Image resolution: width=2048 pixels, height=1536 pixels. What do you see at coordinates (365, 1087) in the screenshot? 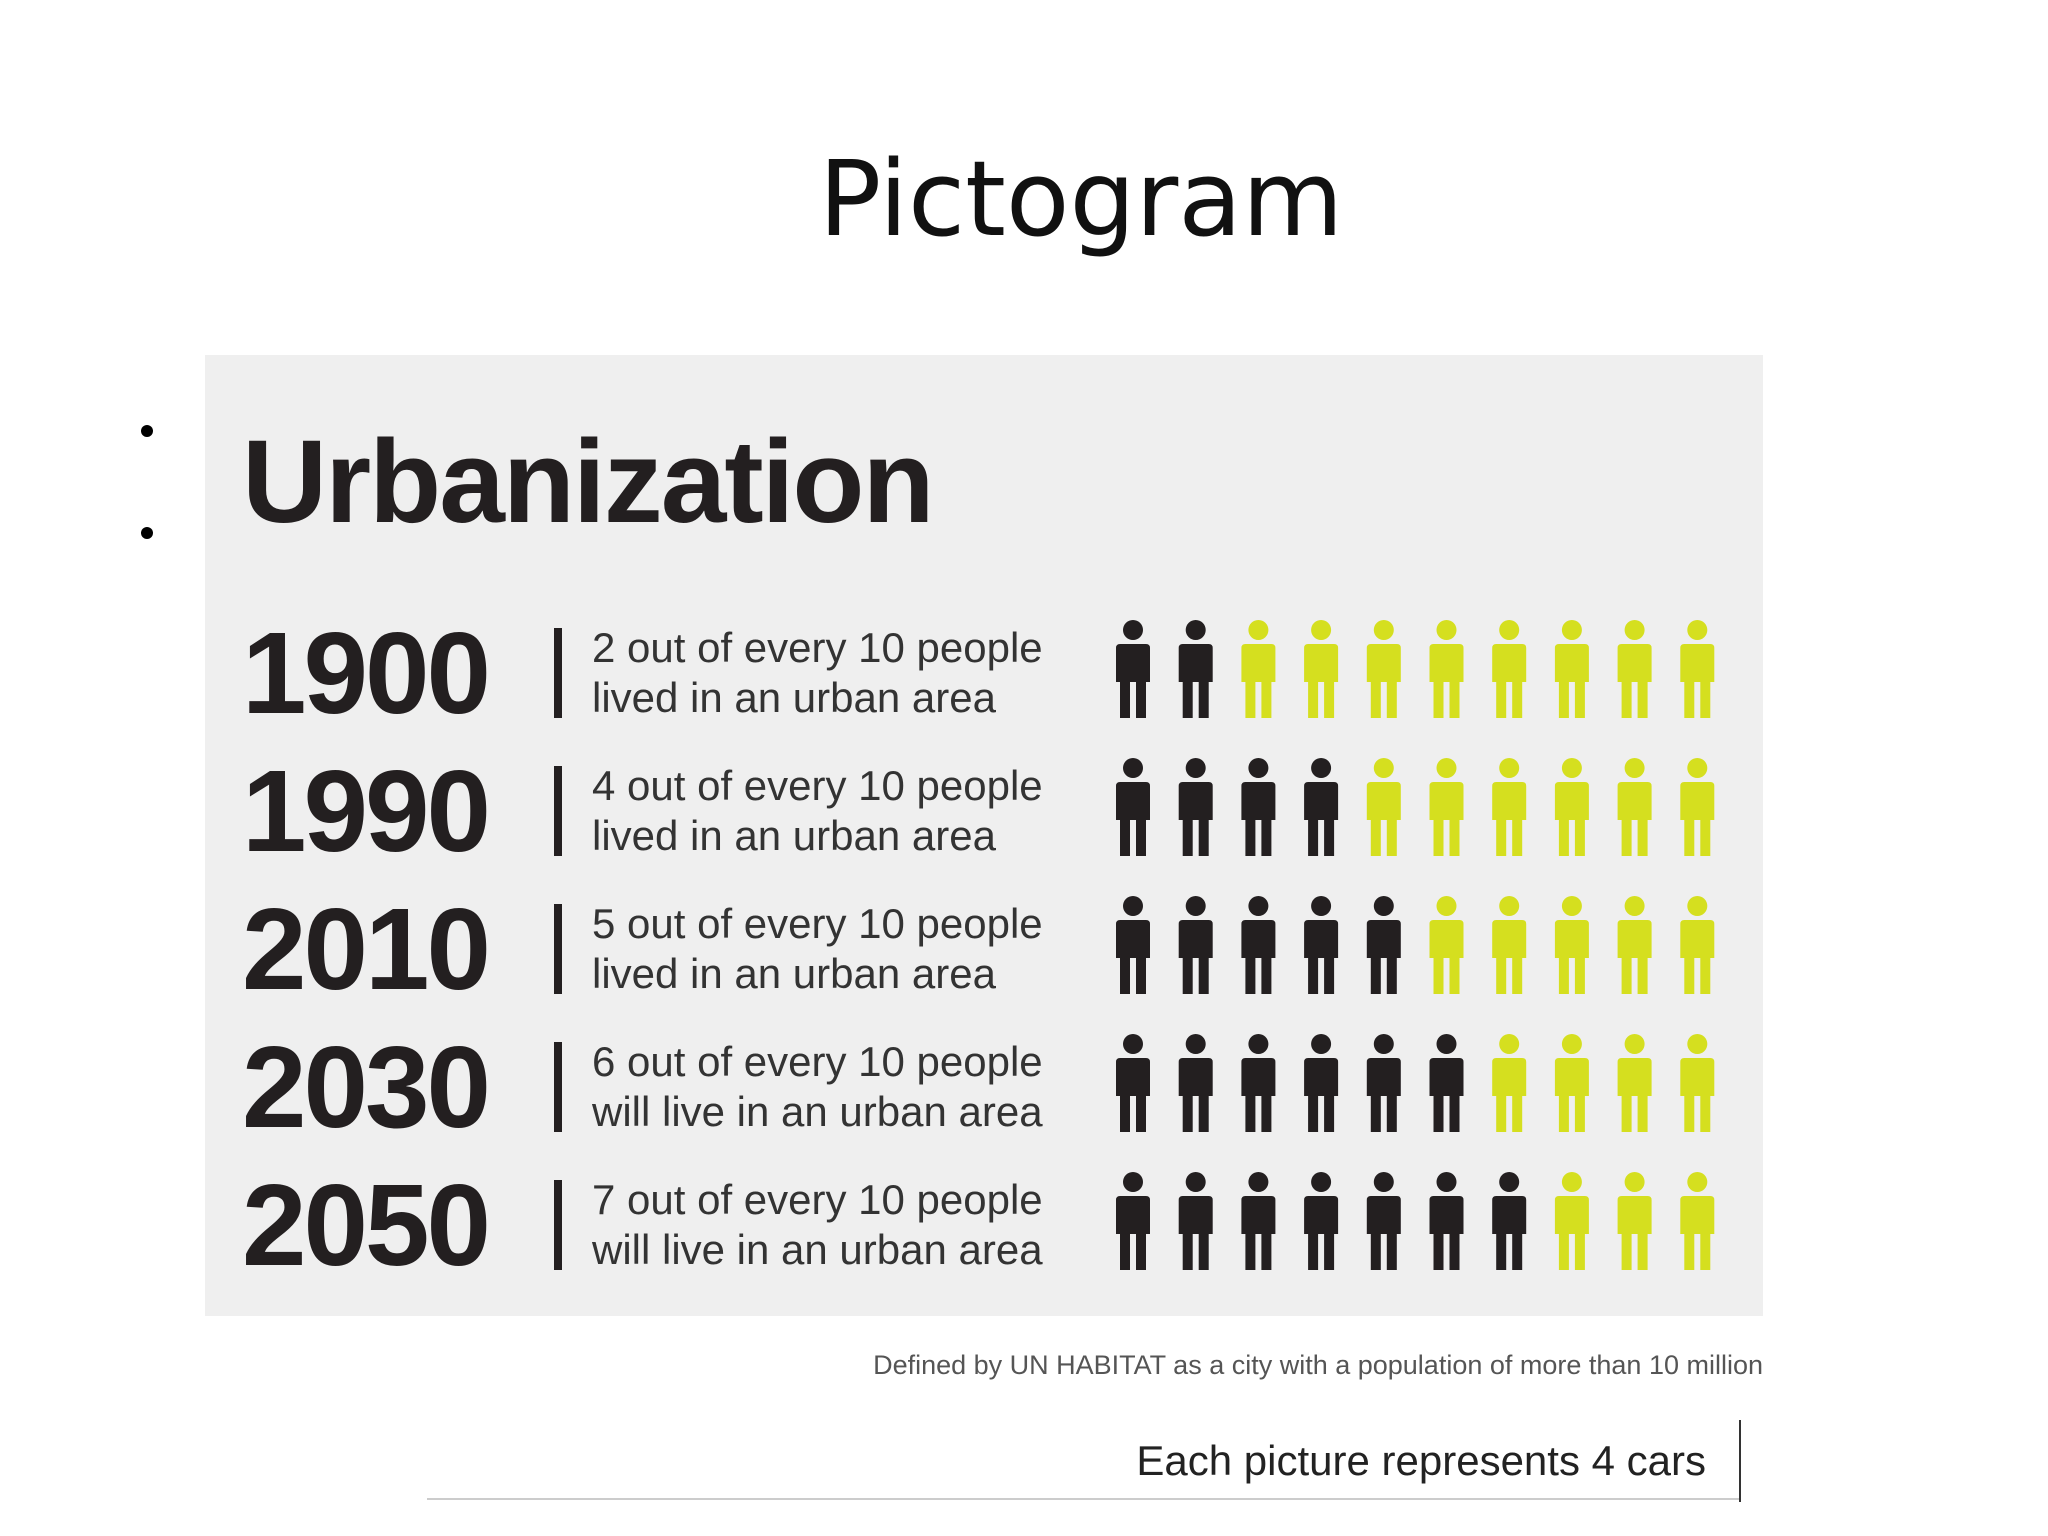
I see `year-label: 2030` at bounding box center [365, 1087].